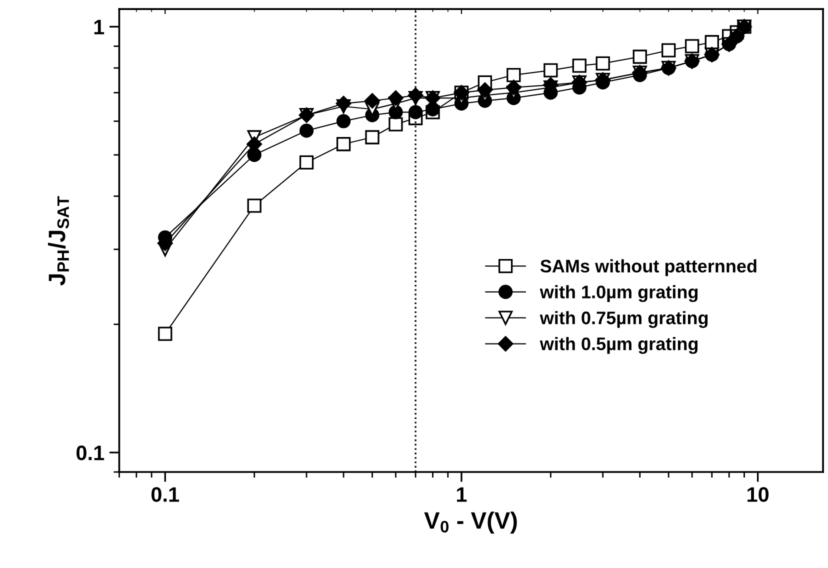  I want to click on x-axis-title: V$_{0}$ - V(V), so click(470, 523).